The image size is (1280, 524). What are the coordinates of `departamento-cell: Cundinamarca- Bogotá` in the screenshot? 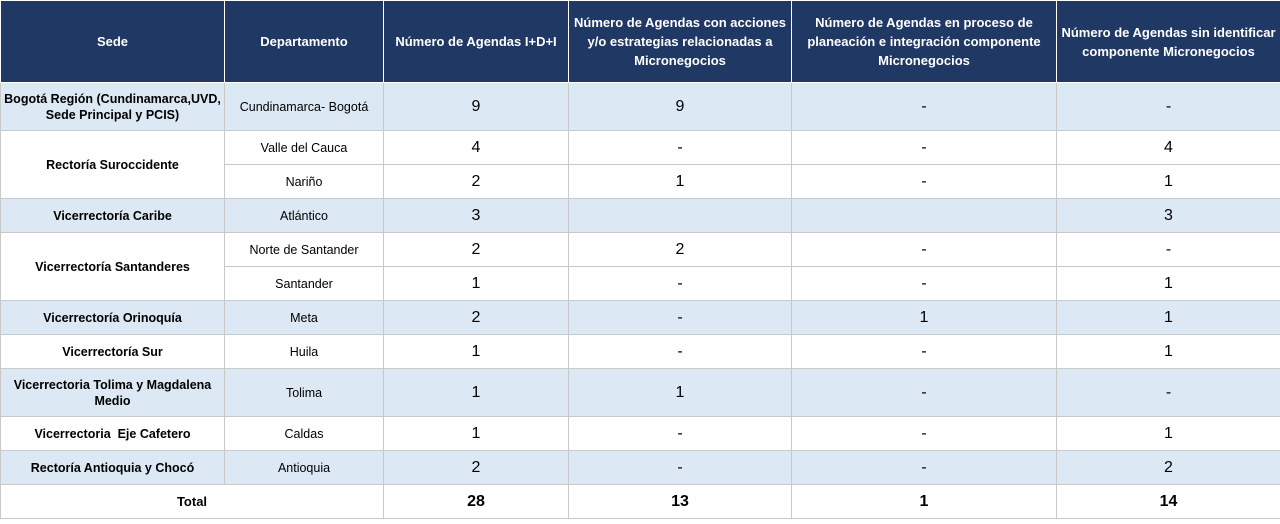 It's located at (304, 106).